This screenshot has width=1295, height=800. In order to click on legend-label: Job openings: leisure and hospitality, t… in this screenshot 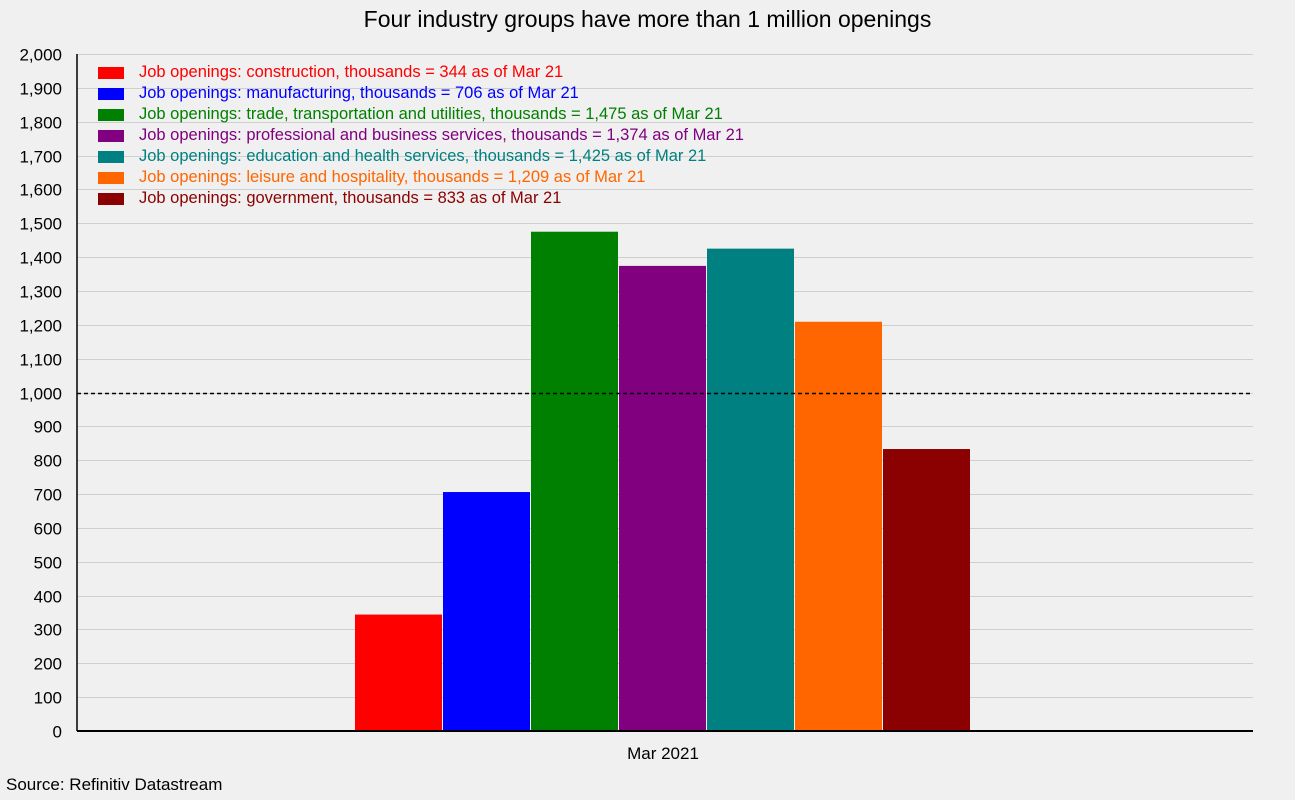, I will do `click(392, 177)`.